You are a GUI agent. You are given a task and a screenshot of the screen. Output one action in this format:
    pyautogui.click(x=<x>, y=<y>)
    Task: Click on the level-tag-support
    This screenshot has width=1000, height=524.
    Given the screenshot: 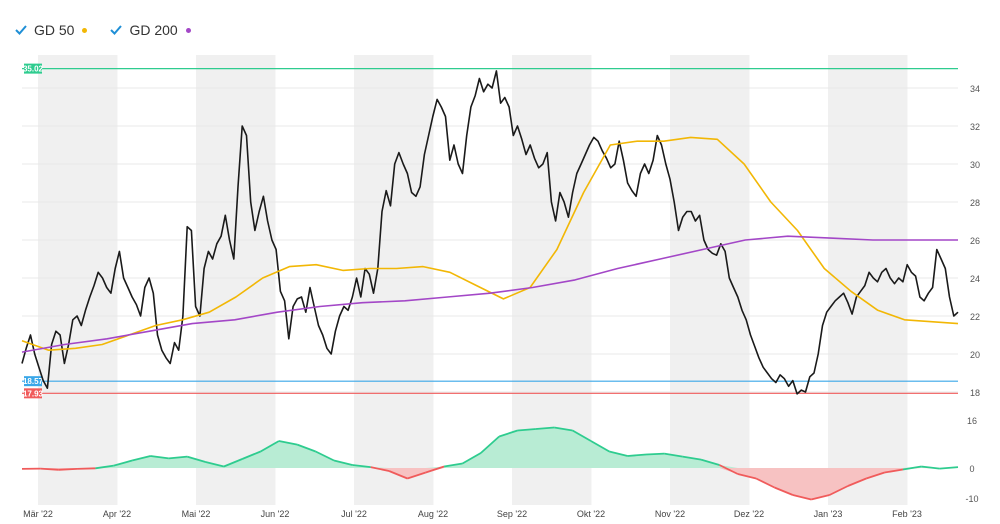 What is the action you would take?
    pyautogui.click(x=33, y=381)
    